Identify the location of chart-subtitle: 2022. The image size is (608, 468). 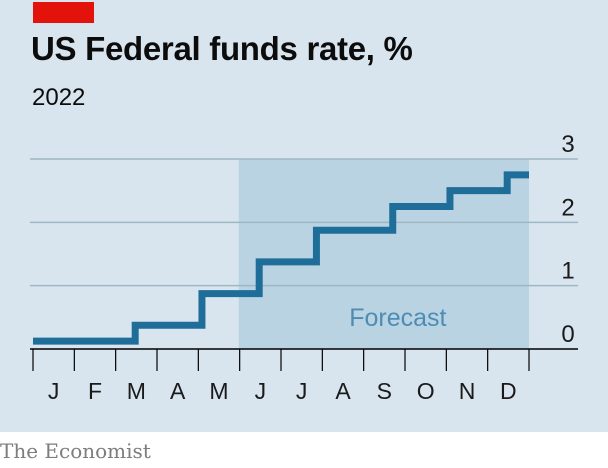
(59, 97).